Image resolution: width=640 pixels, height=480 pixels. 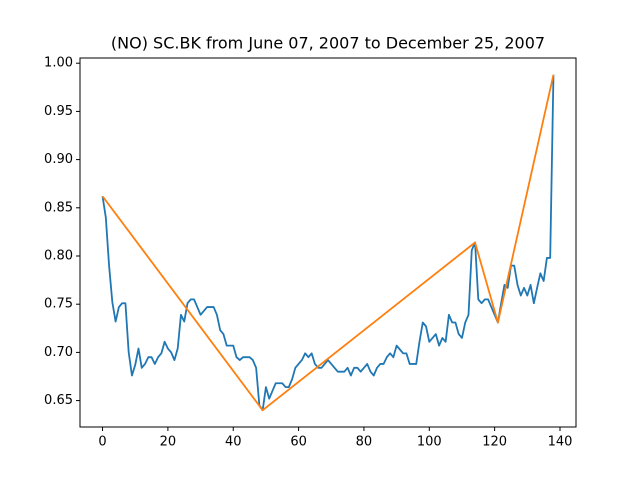 I want to click on x-tick-label: 60, so click(x=298, y=442).